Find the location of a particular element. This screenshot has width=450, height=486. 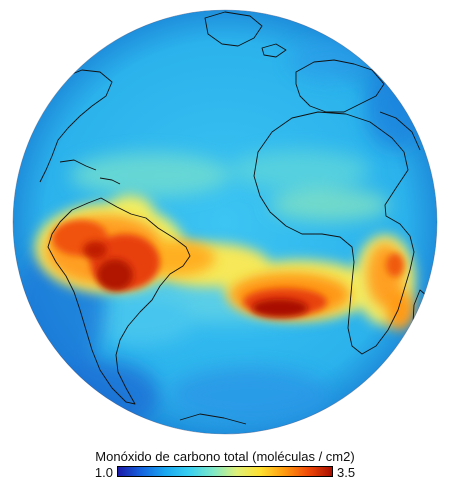

legend-min-label: 1.0 is located at coordinates (103, 472).